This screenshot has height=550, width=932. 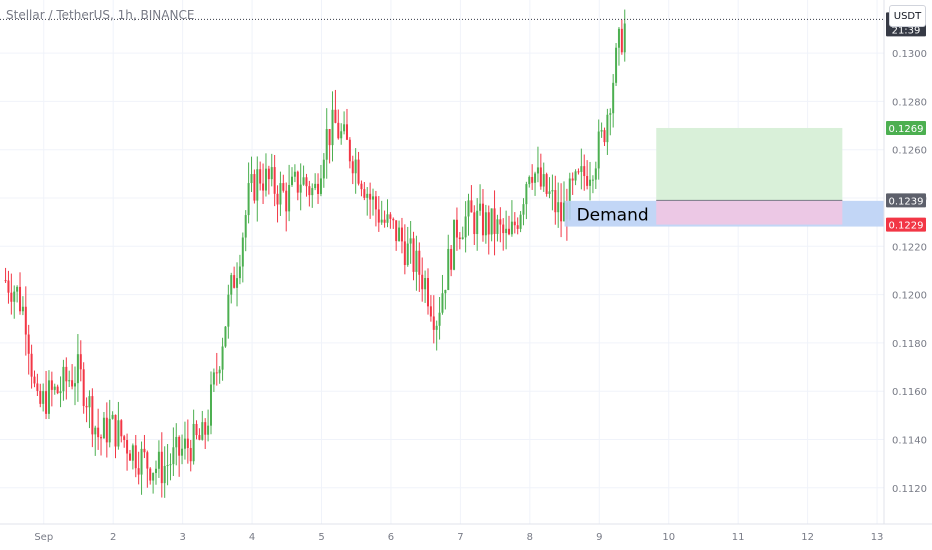 What do you see at coordinates (668, 537) in the screenshot?
I see `x-tick-label: 10` at bounding box center [668, 537].